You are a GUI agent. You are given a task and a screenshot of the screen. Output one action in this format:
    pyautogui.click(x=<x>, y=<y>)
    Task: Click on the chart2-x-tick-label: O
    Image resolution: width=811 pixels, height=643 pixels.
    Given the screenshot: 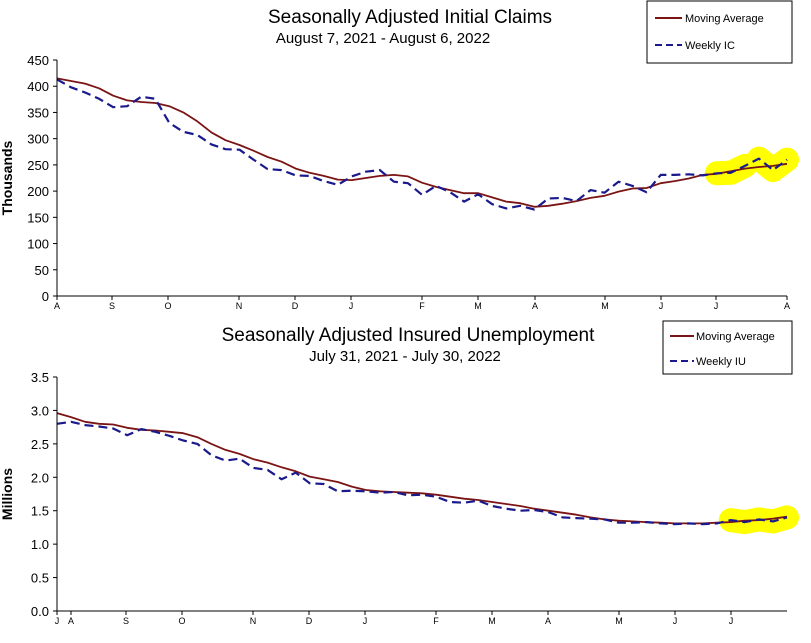 What is the action you would take?
    pyautogui.click(x=181, y=621)
    